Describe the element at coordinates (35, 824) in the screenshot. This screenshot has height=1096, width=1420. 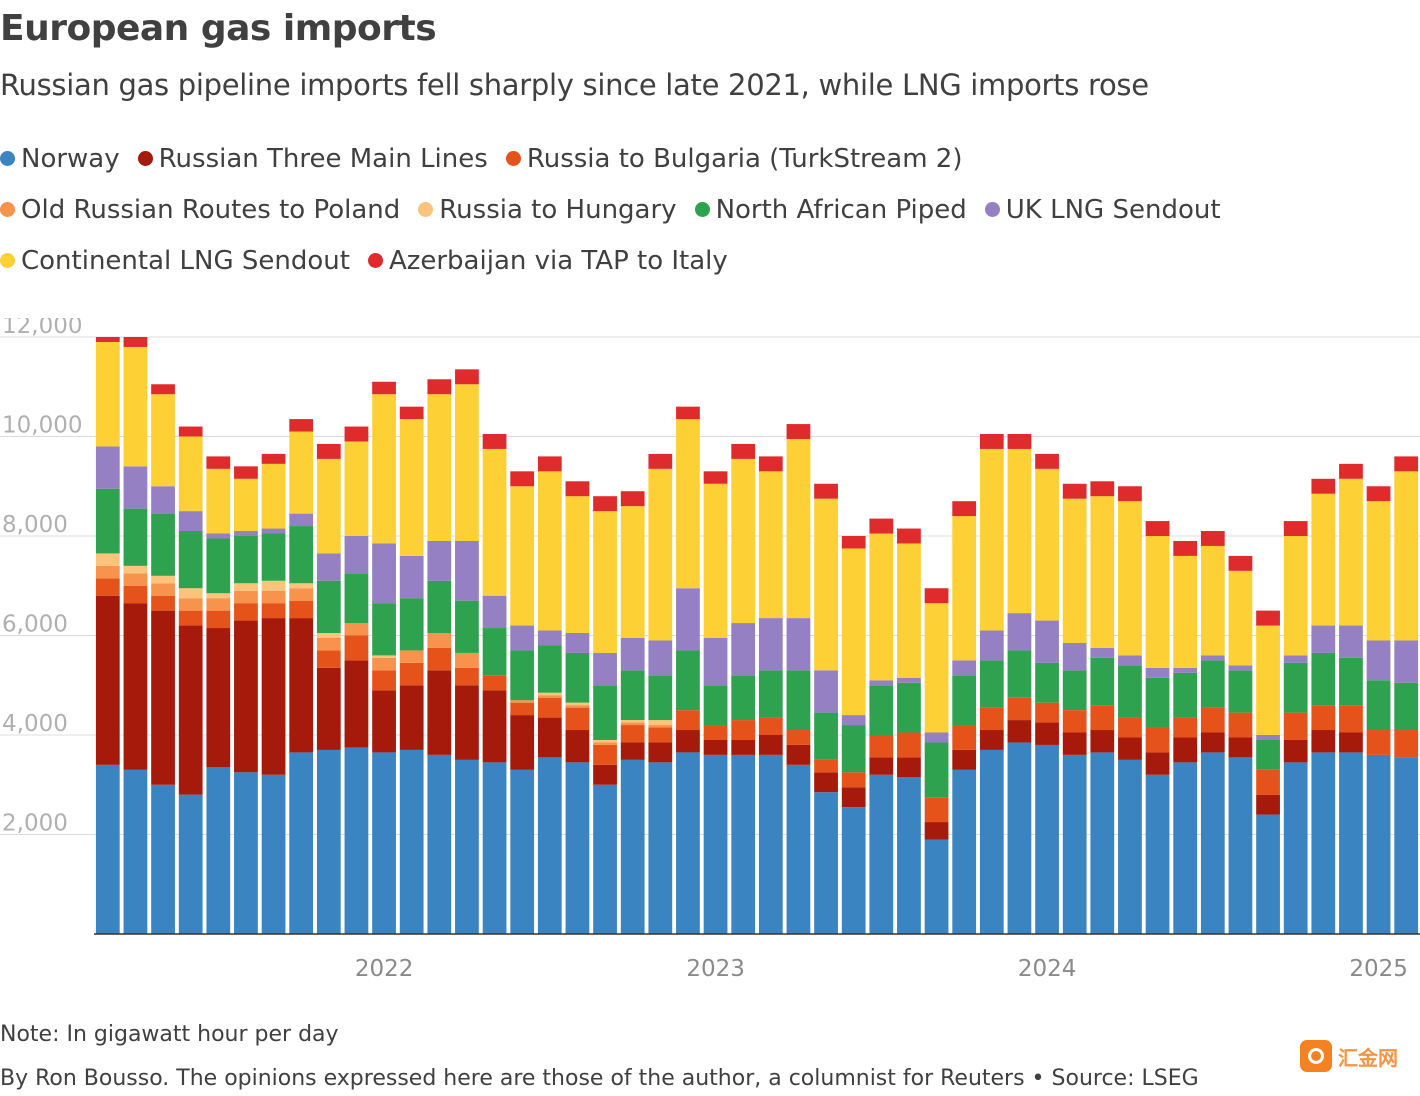
I see `y-tick-label: 2,000` at that location.